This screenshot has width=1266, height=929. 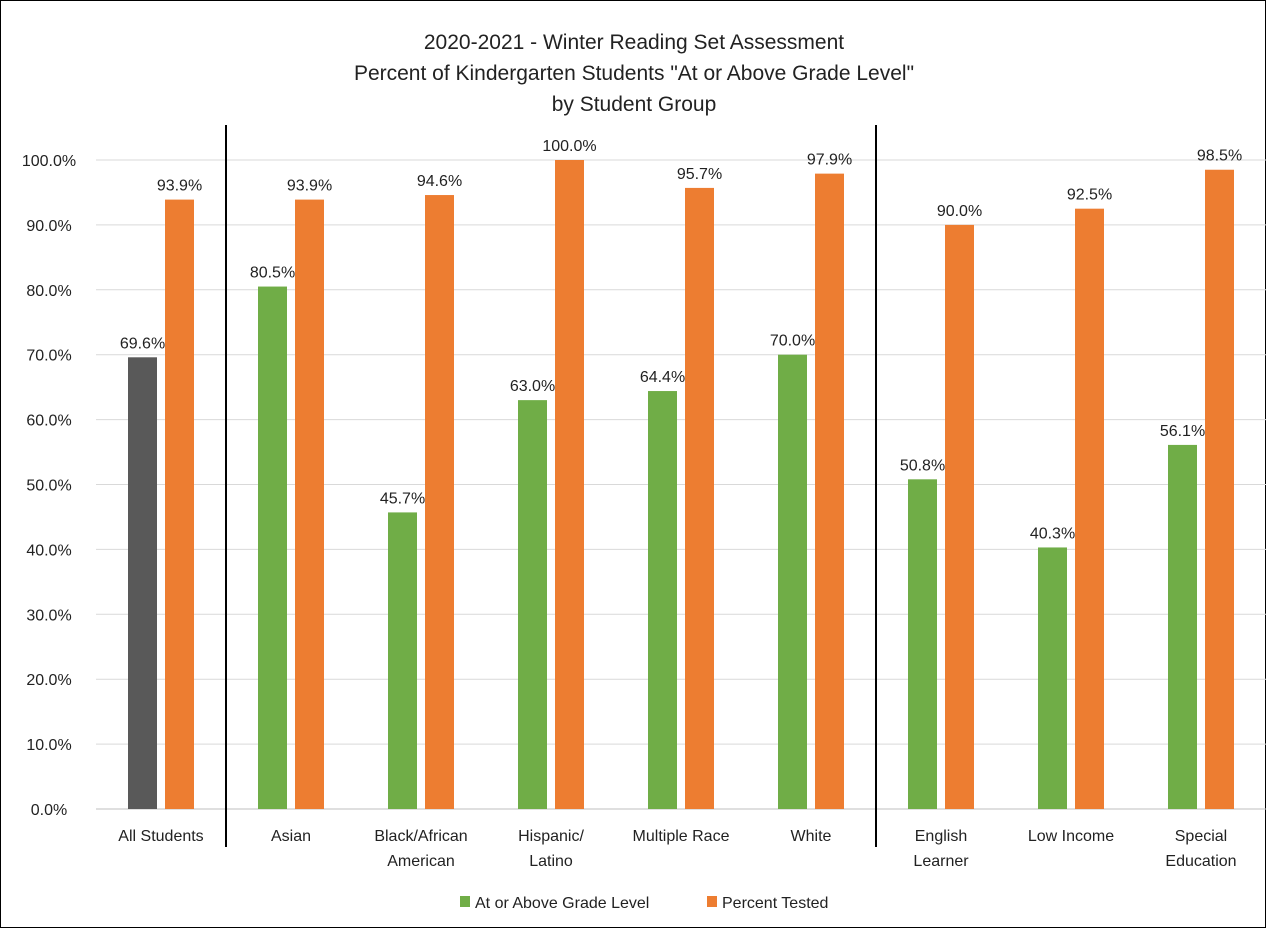 I want to click on x-tick-label: Special, so click(x=1201, y=836).